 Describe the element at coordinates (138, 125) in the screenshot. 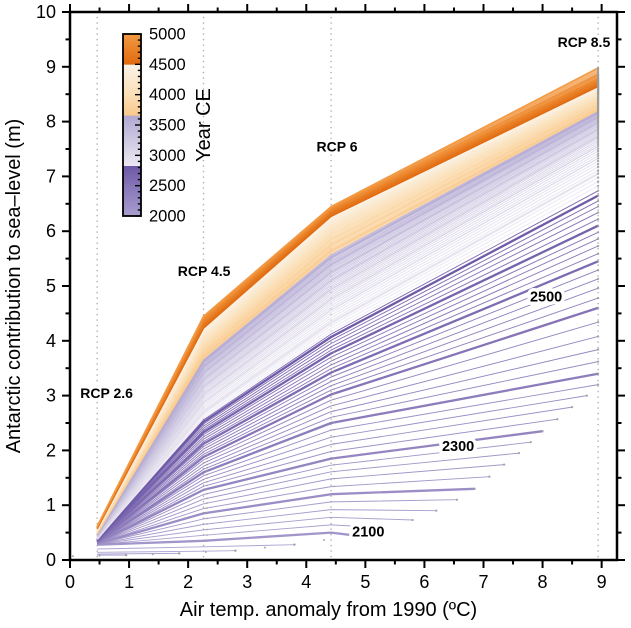

I see `colorbar-ticks` at that location.